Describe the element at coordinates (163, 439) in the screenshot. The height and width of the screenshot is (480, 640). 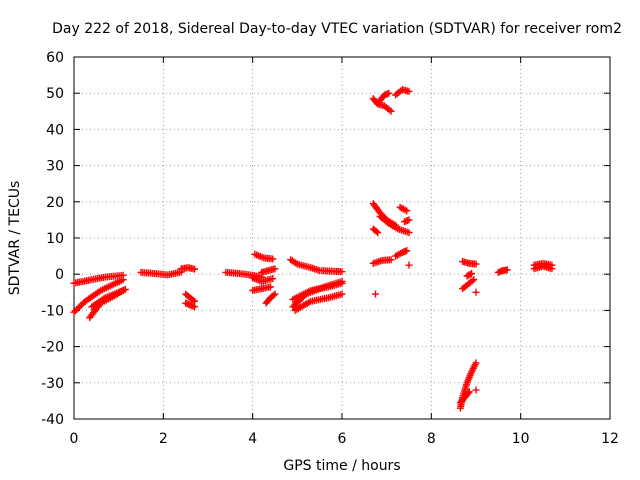
I see `x-tick-label: 2` at that location.